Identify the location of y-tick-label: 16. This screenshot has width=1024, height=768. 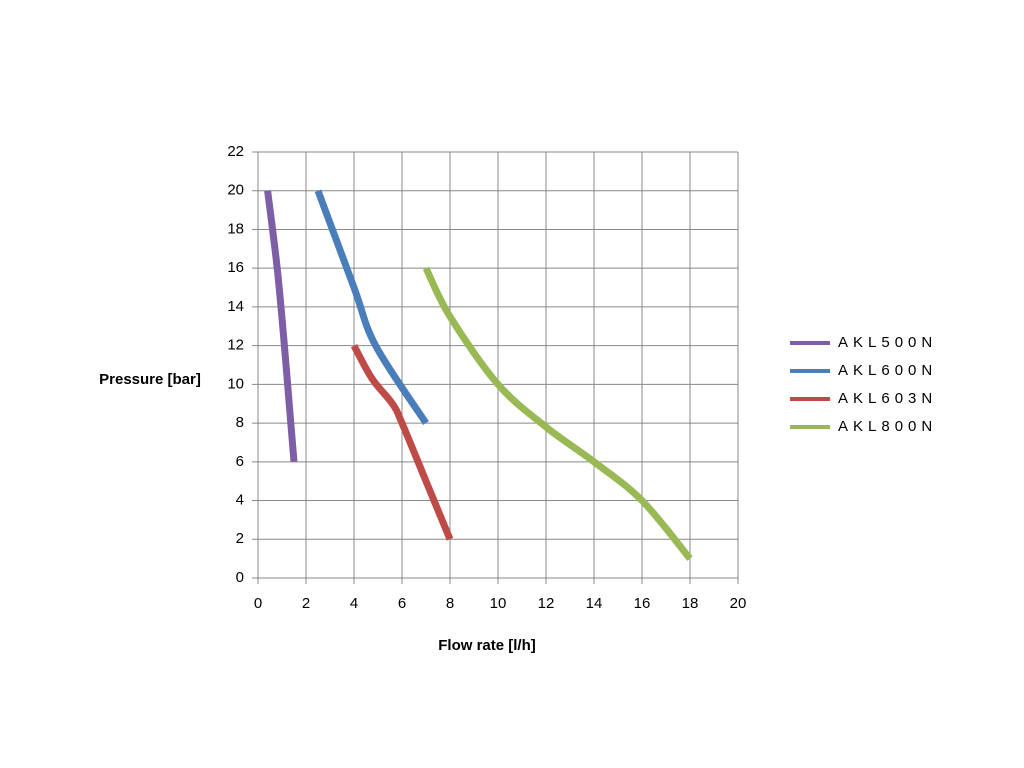
(235, 267).